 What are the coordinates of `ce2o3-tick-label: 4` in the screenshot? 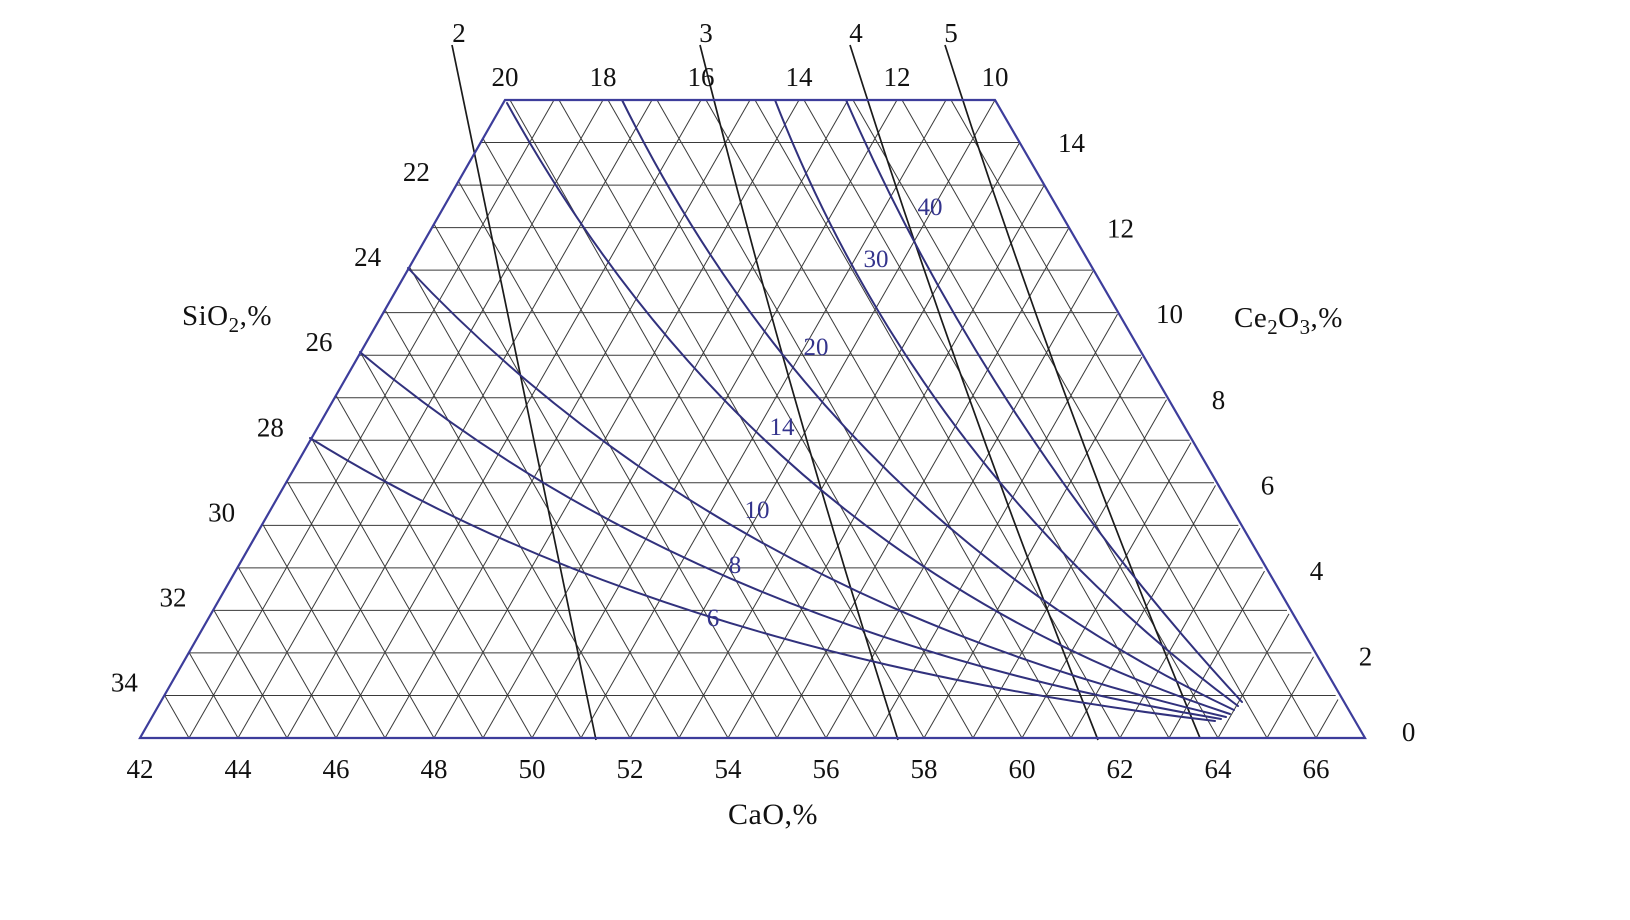 It's located at (1317, 571).